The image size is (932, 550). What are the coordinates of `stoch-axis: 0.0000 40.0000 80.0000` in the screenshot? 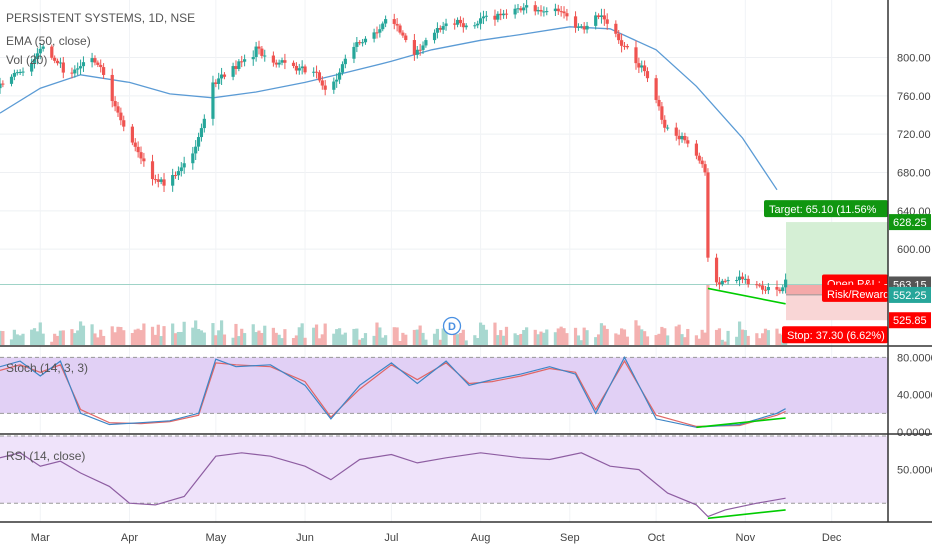 It's located at (914, 395).